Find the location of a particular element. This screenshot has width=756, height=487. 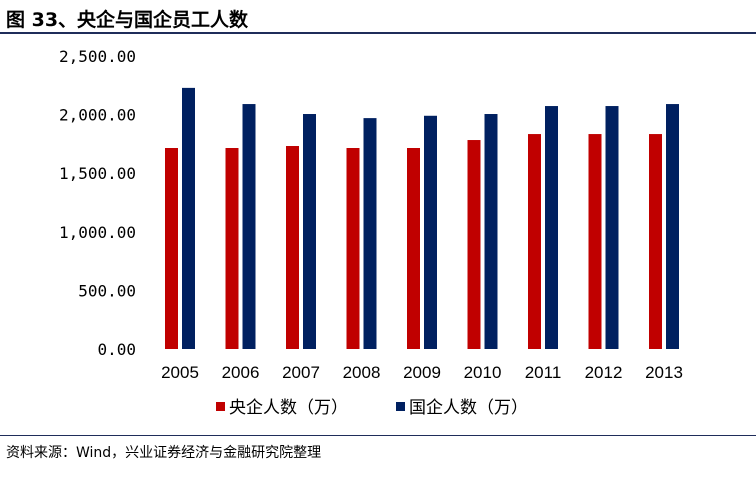

bar-soe-2013 is located at coordinates (672, 226).